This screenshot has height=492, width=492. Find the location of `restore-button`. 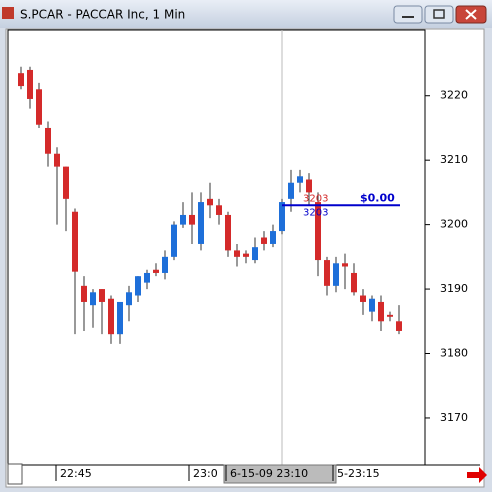

restore-button is located at coordinates (439, 14).